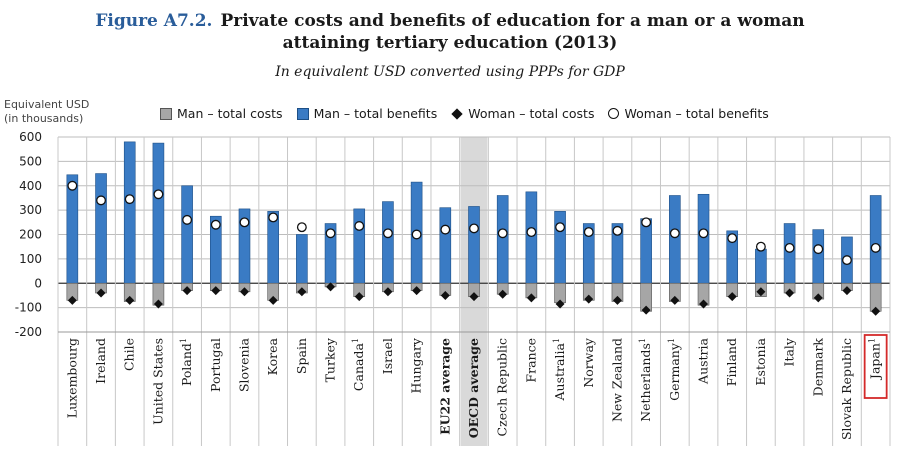 The image size is (900, 454). What do you see at coordinates (101, 200) in the screenshot?
I see `marker-woman-benefits-ireland` at bounding box center [101, 200].